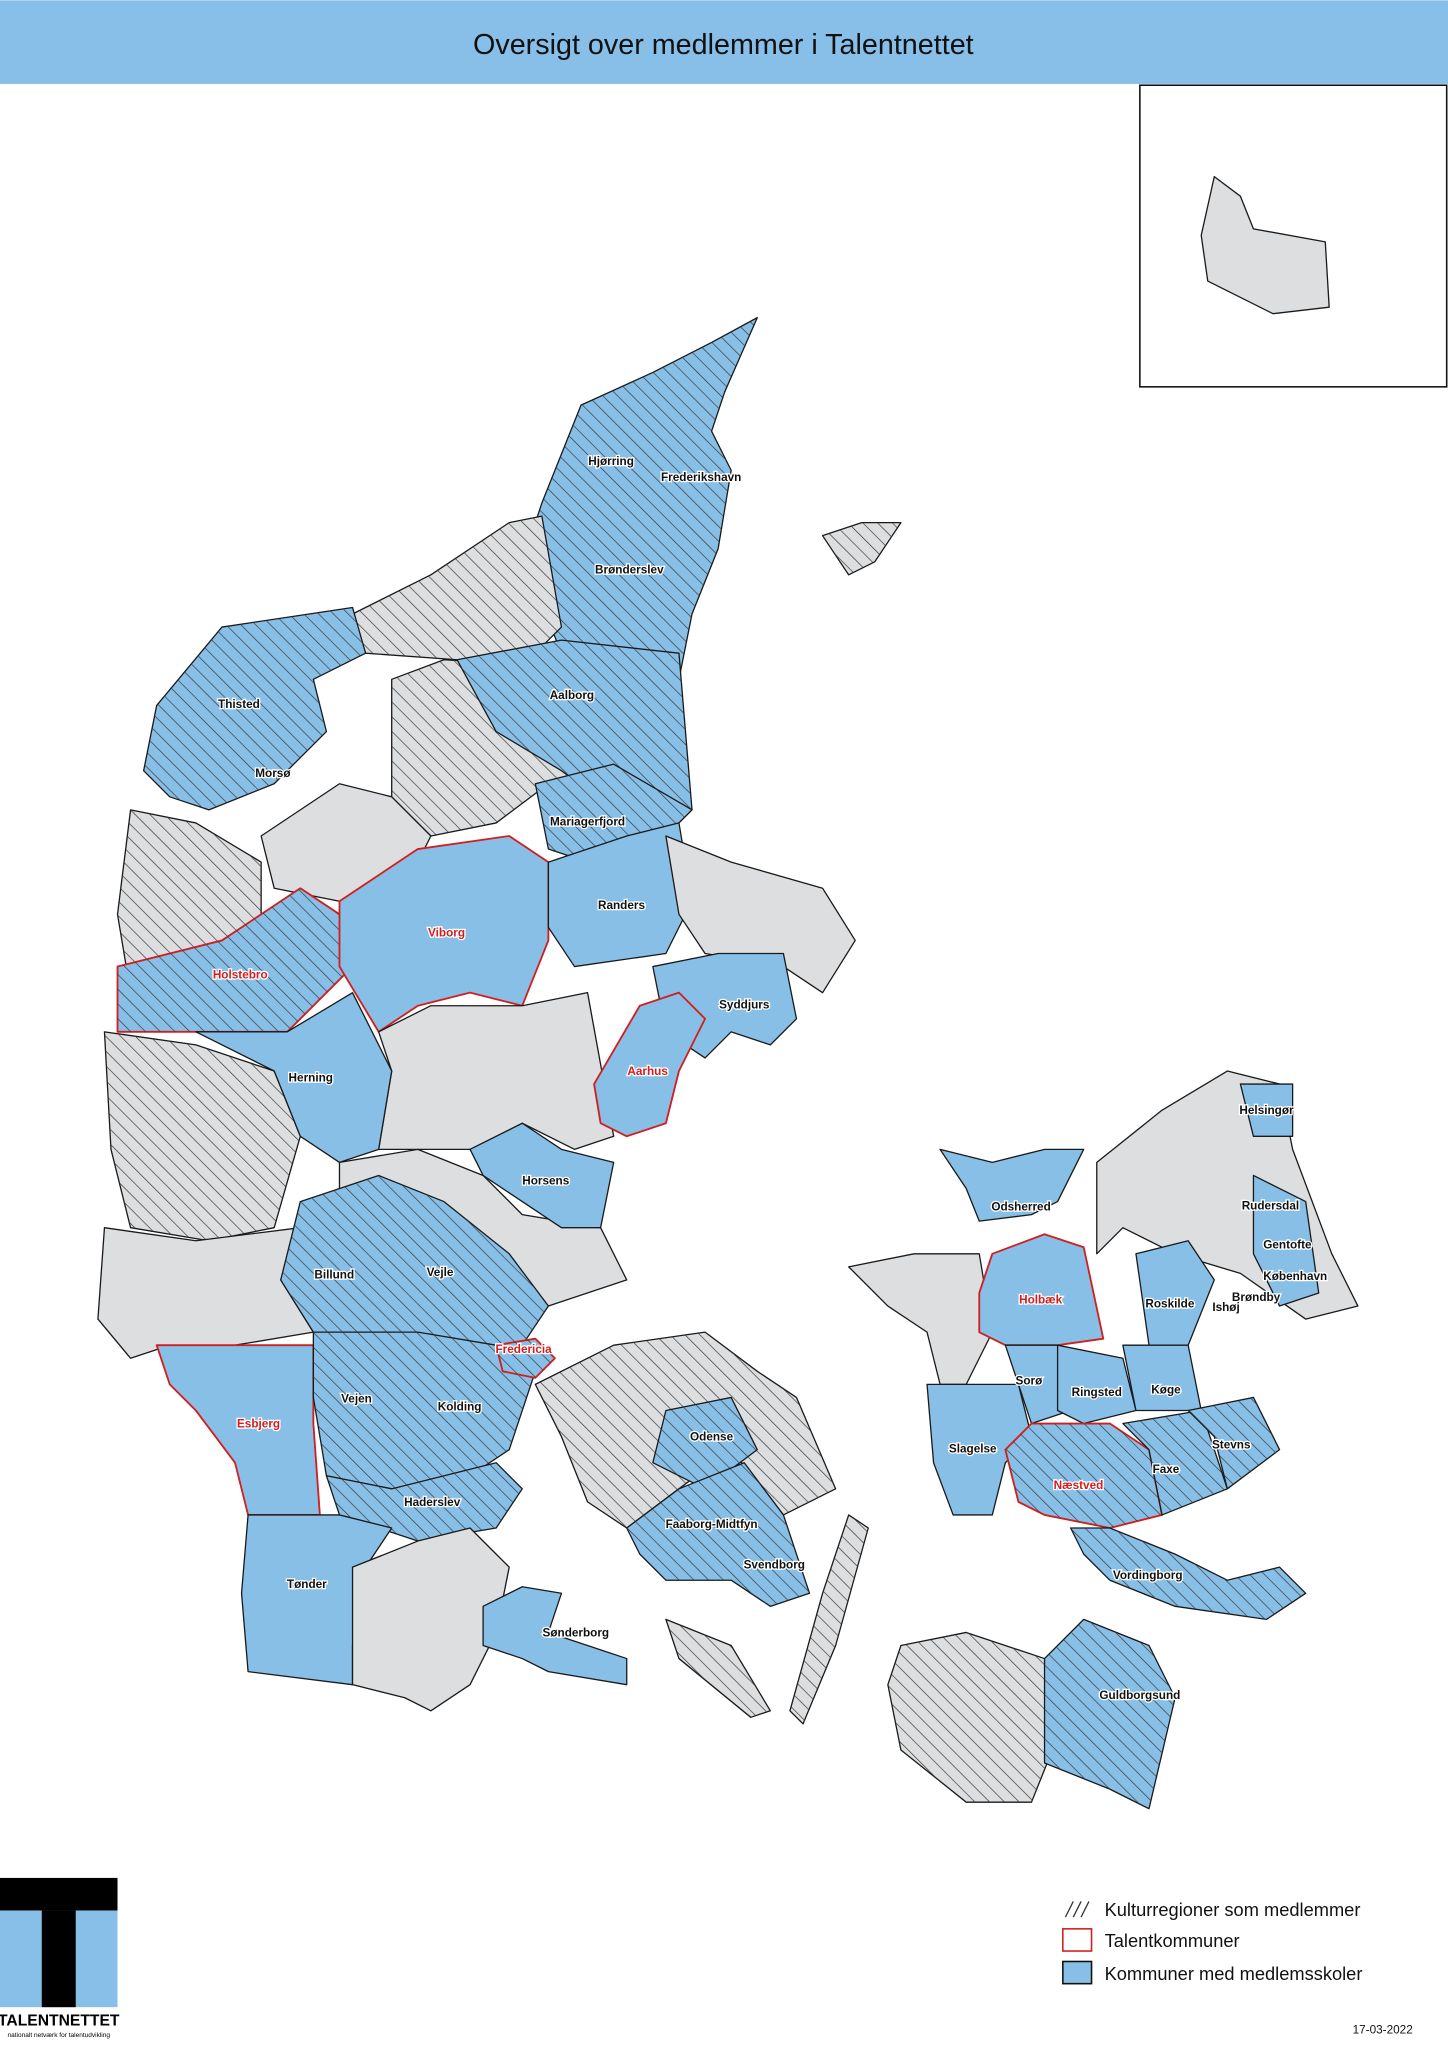  I want to click on label-esbjerg: Esbjerg, so click(258, 1423).